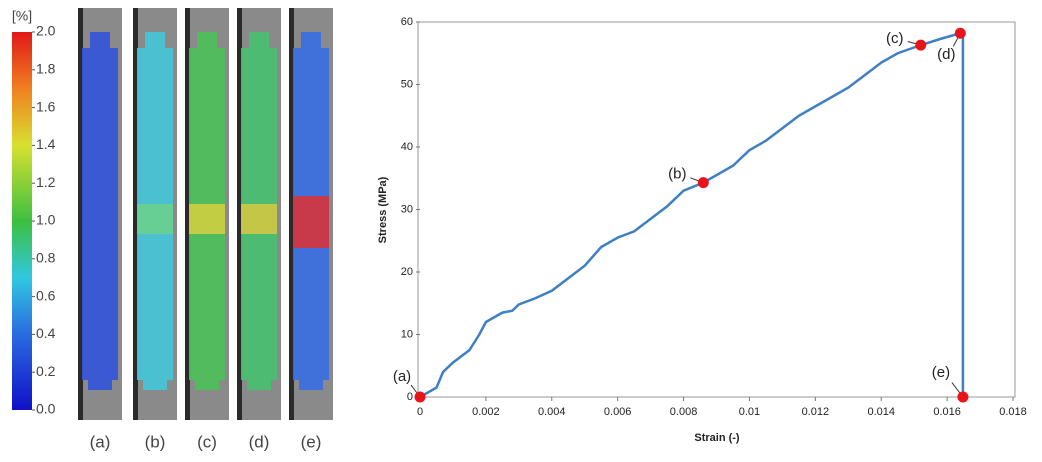 The image size is (1042, 462). What do you see at coordinates (46, 295) in the screenshot?
I see `colorbar-tick-label: 0.6` at bounding box center [46, 295].